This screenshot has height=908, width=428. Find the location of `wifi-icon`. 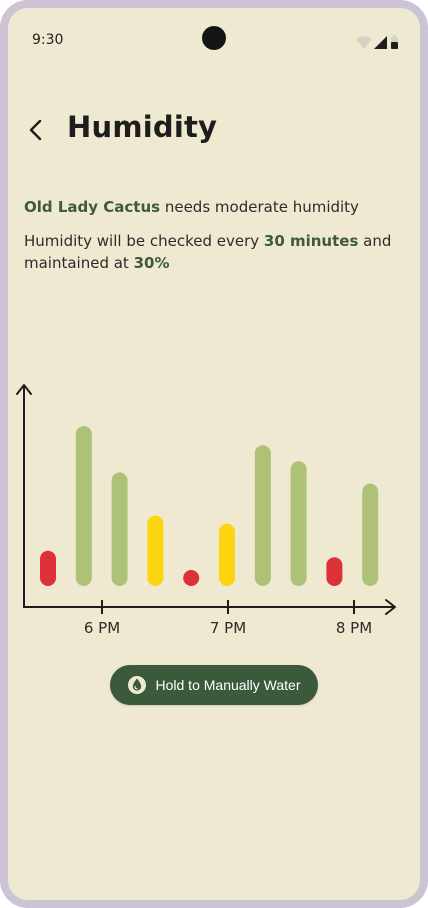

wifi-icon is located at coordinates (364, 42).